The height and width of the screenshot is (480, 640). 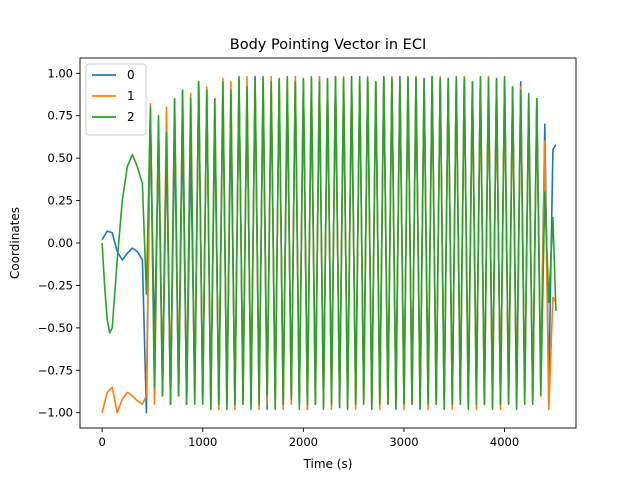 What do you see at coordinates (60, 116) in the screenshot?
I see `y-tick-label: 0.75` at bounding box center [60, 116].